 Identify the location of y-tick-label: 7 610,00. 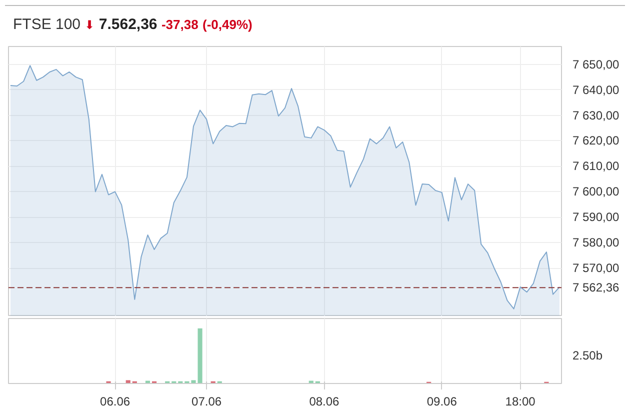
(596, 166).